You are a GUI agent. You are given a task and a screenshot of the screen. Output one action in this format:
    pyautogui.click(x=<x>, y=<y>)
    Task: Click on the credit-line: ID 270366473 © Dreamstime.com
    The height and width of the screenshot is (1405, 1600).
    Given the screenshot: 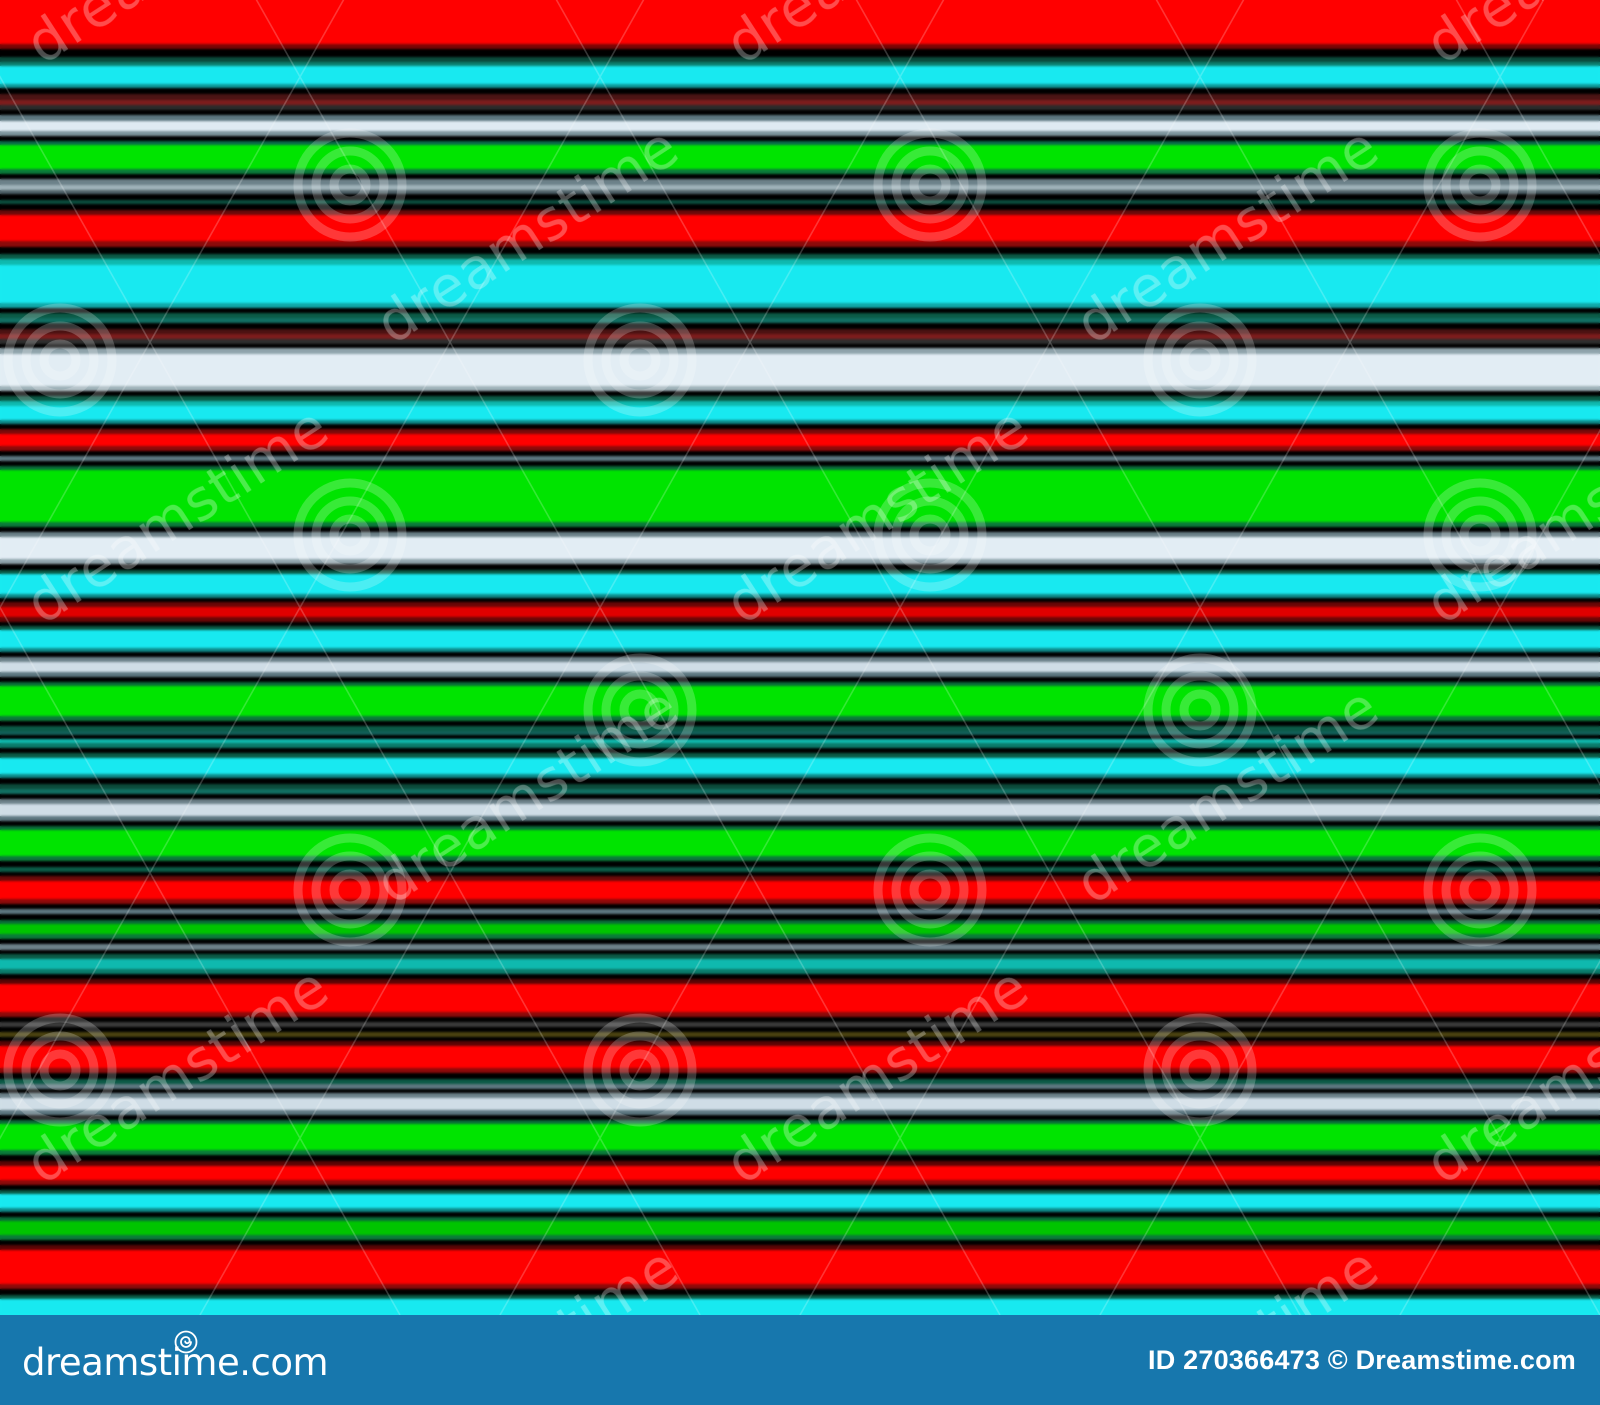 What is the action you would take?
    pyautogui.click(x=1362, y=1360)
    